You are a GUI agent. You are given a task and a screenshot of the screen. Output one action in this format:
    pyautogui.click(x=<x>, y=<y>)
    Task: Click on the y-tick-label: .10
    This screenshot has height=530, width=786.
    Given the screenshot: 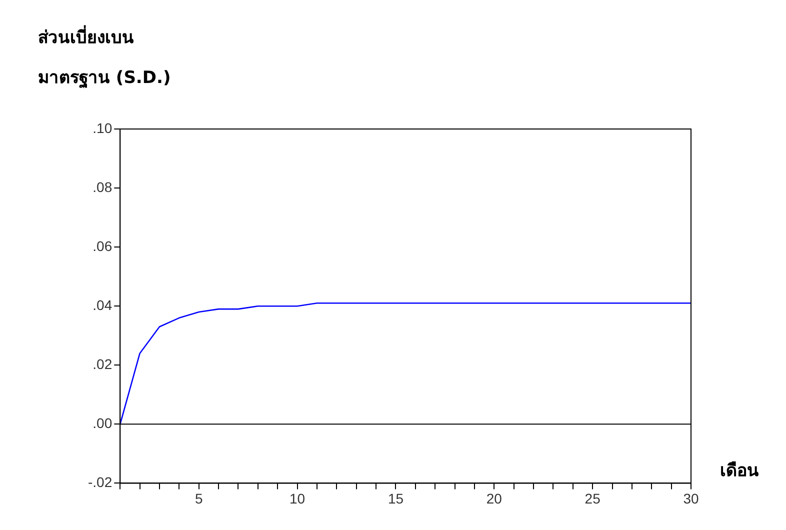 What is the action you would take?
    pyautogui.click(x=102, y=128)
    